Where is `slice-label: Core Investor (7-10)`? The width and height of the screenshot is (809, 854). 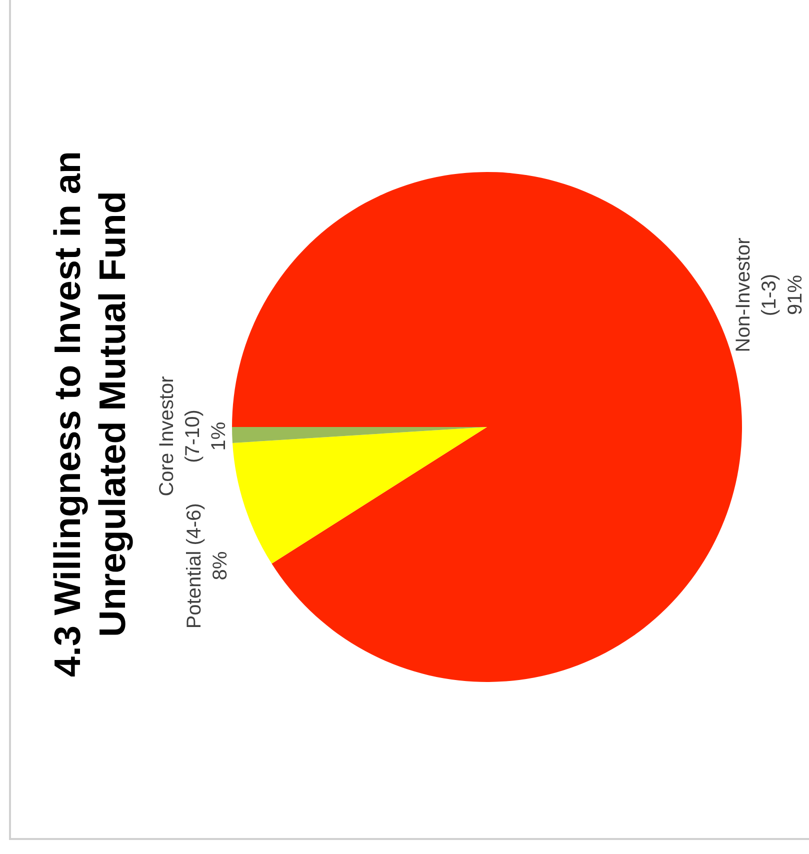 slice-label: Core Investor (7-10) is located at coordinates (180, 436).